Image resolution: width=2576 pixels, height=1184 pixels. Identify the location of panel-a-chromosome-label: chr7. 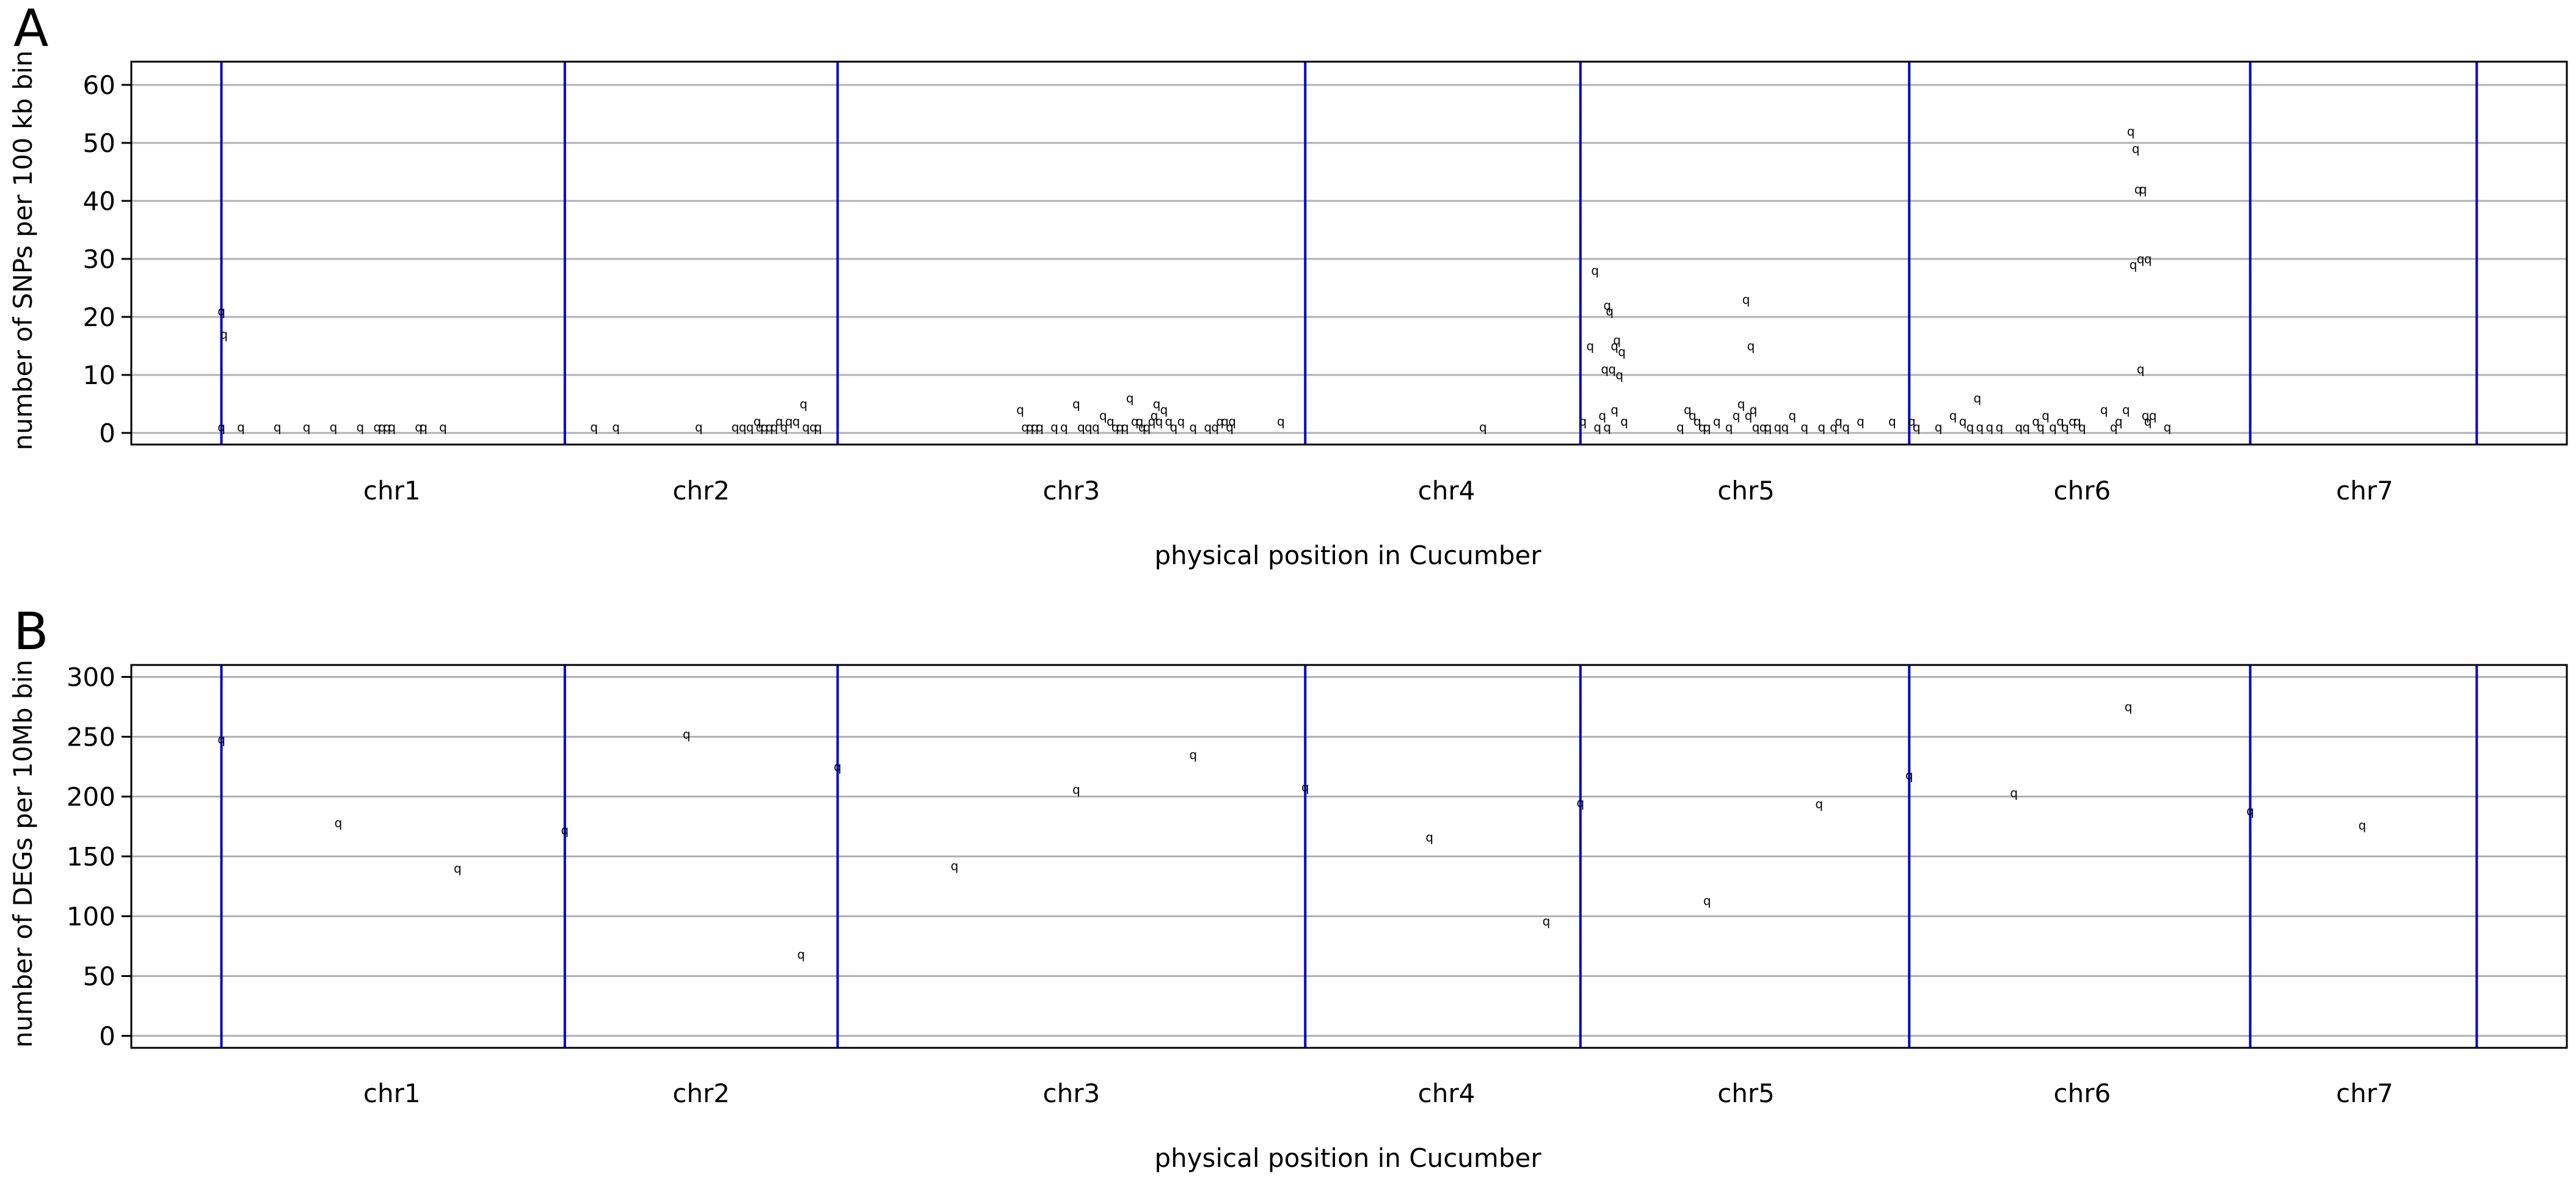
(2365, 491).